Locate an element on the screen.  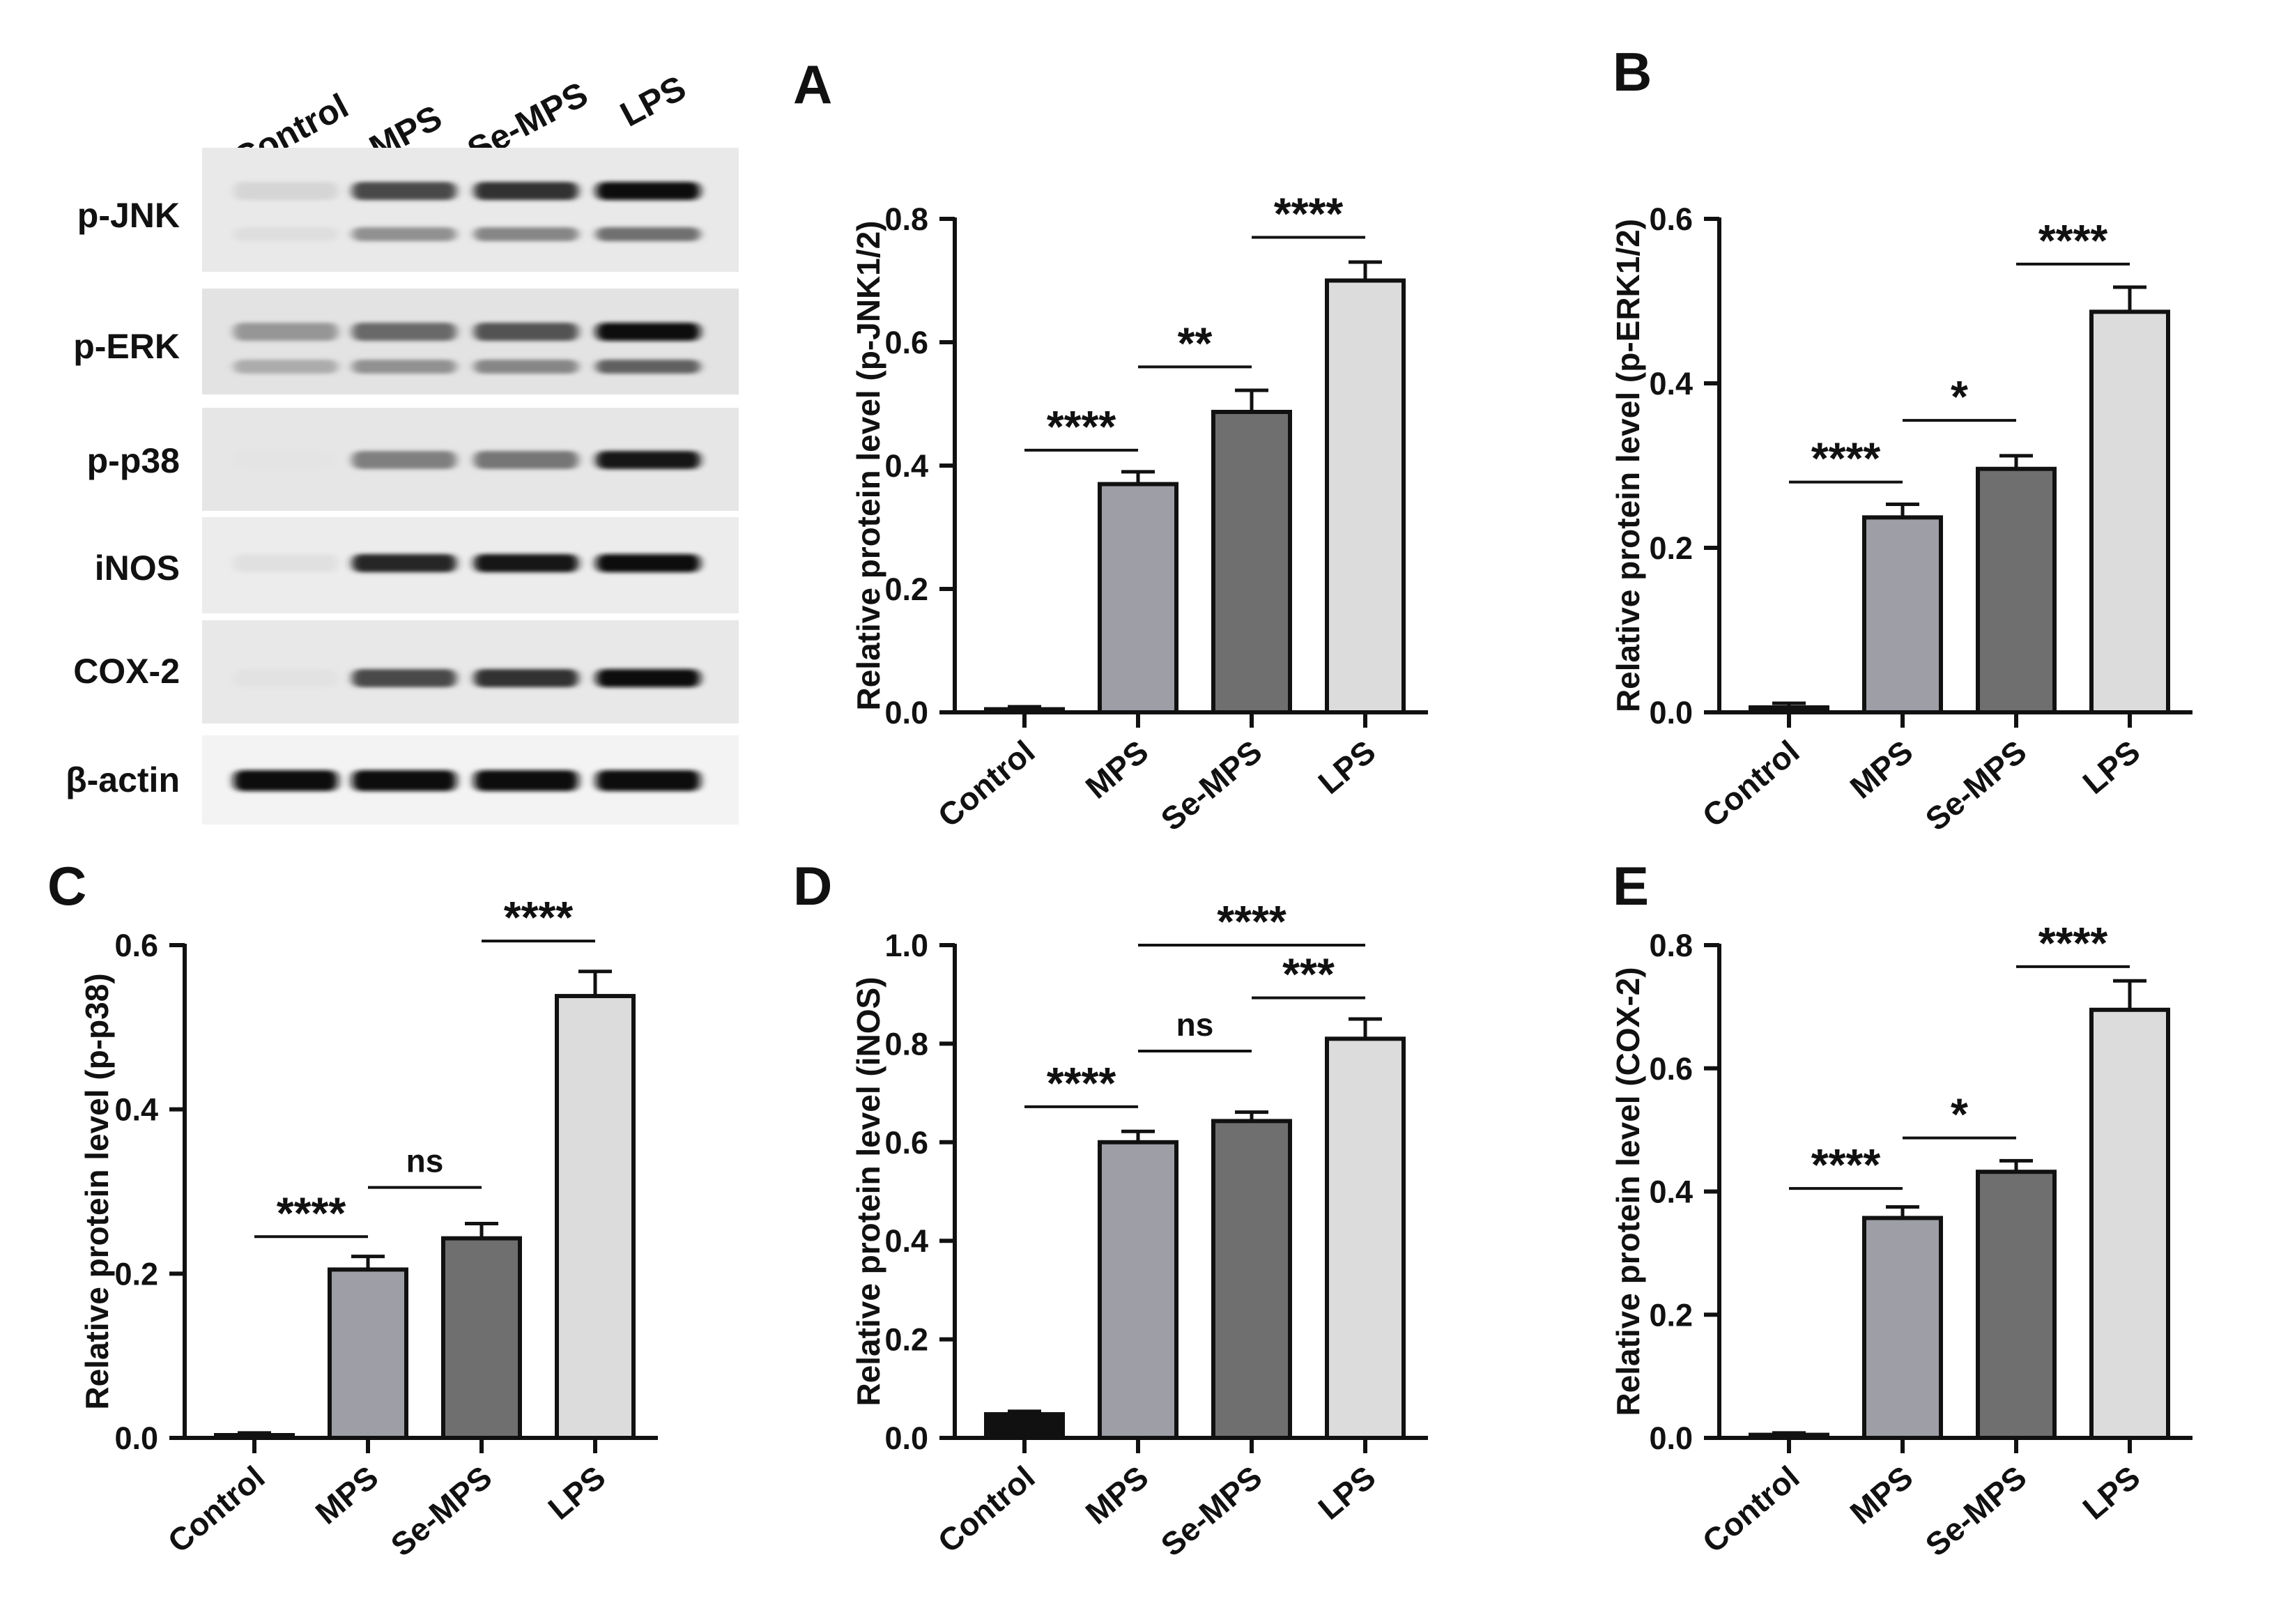
panel-letter: C is located at coordinates (66, 886).